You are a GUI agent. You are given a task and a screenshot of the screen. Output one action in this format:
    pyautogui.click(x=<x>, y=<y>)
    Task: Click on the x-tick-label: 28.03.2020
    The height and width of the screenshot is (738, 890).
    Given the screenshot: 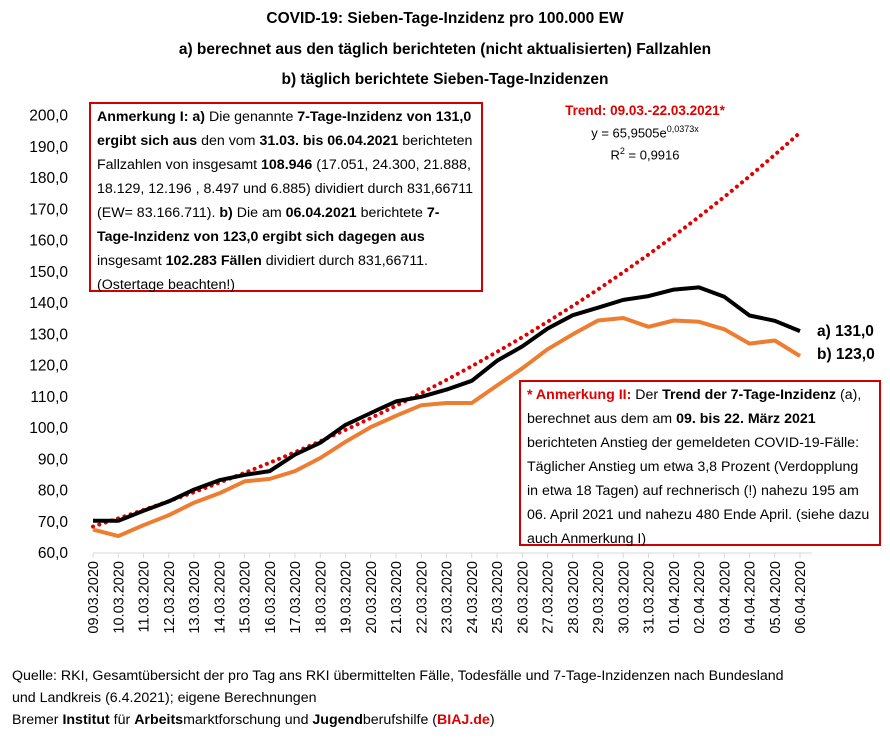 What is the action you would take?
    pyautogui.click(x=574, y=597)
    